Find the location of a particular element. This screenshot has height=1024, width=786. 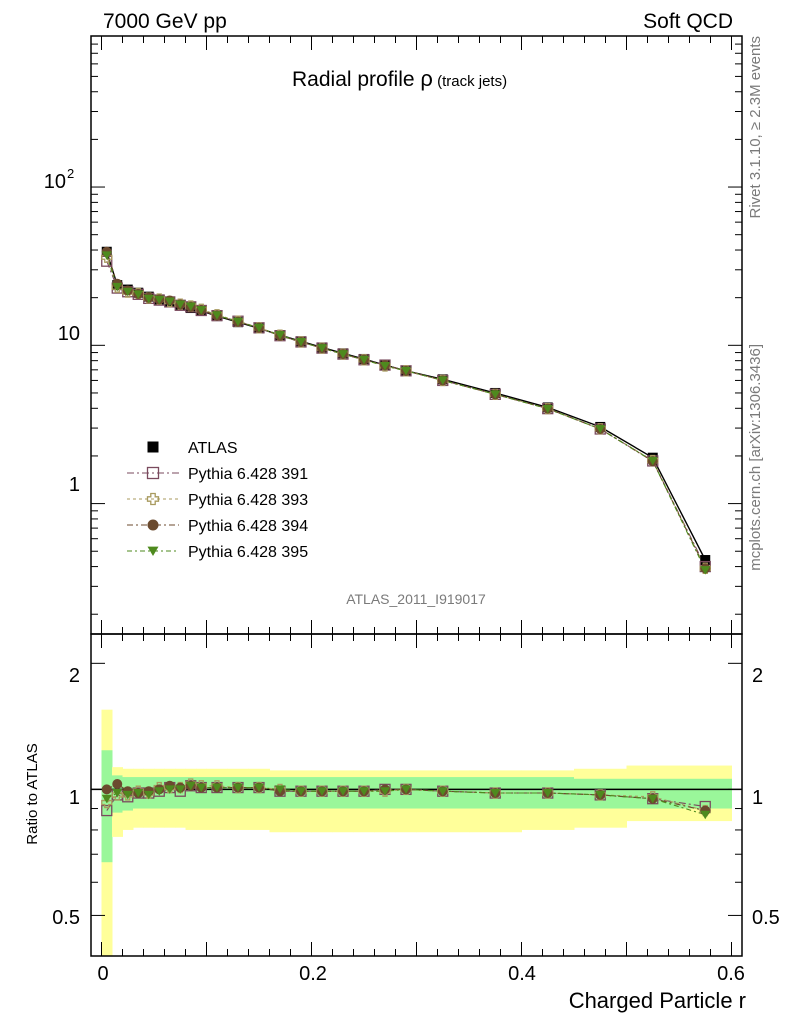

ratio-y-tick-1-left: 1 is located at coordinates (74, 798).